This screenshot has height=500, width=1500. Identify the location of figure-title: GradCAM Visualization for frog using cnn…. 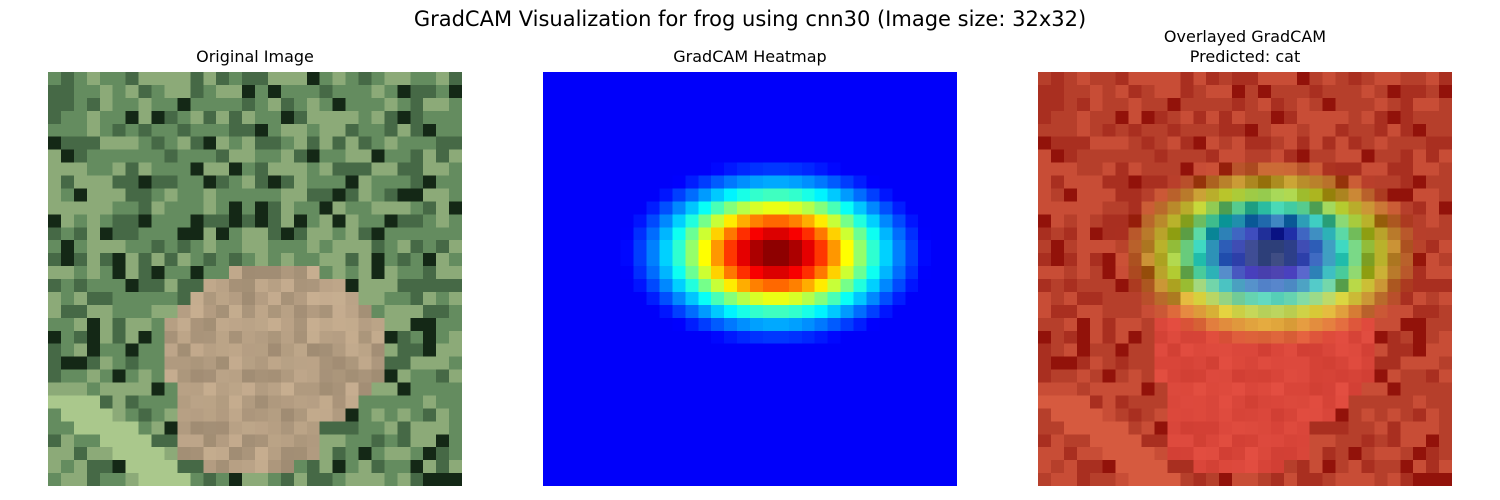
(750, 19).